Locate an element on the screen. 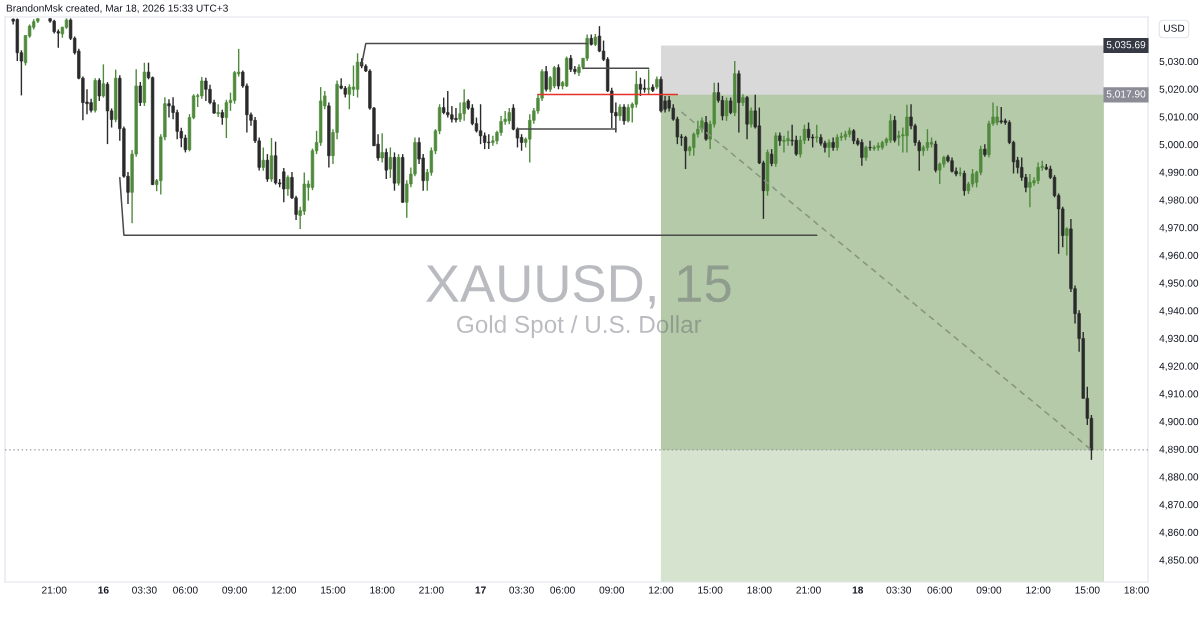  y-tick-label: 4,930.00 is located at coordinates (1179, 339).